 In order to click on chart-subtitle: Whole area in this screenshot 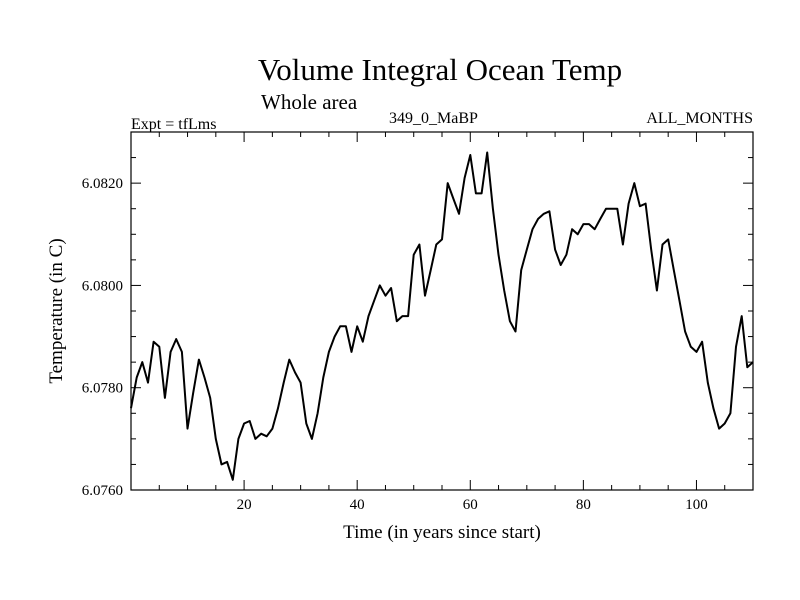, I will do `click(309, 102)`.